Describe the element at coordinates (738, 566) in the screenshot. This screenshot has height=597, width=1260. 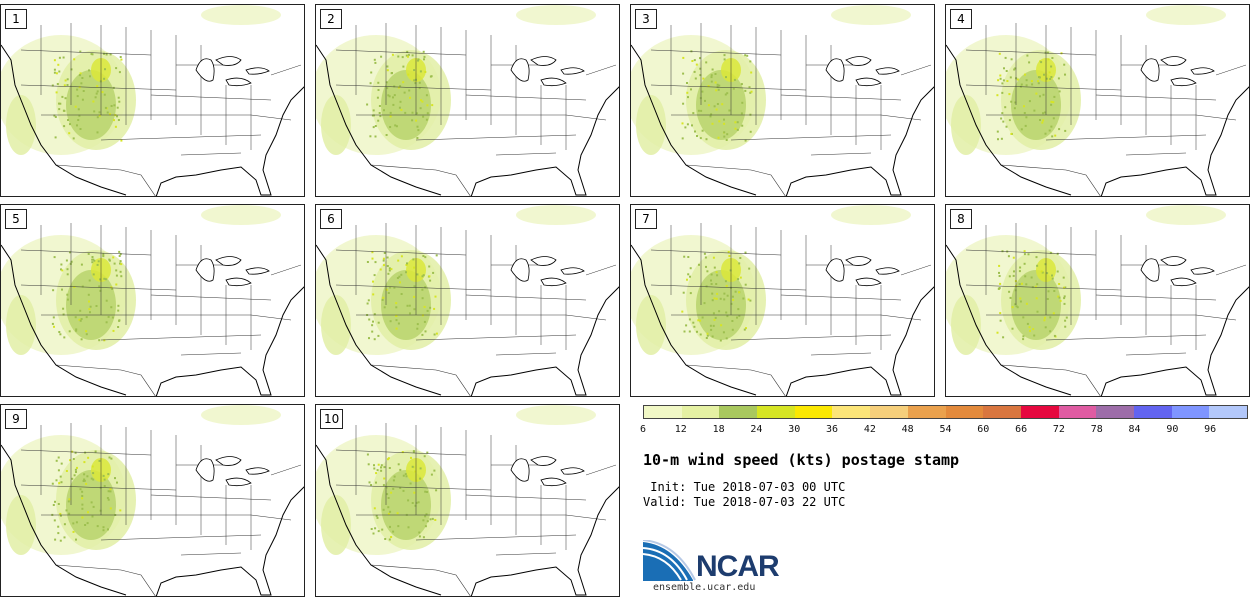
I see `ncar-logo-text: NCAR` at that location.